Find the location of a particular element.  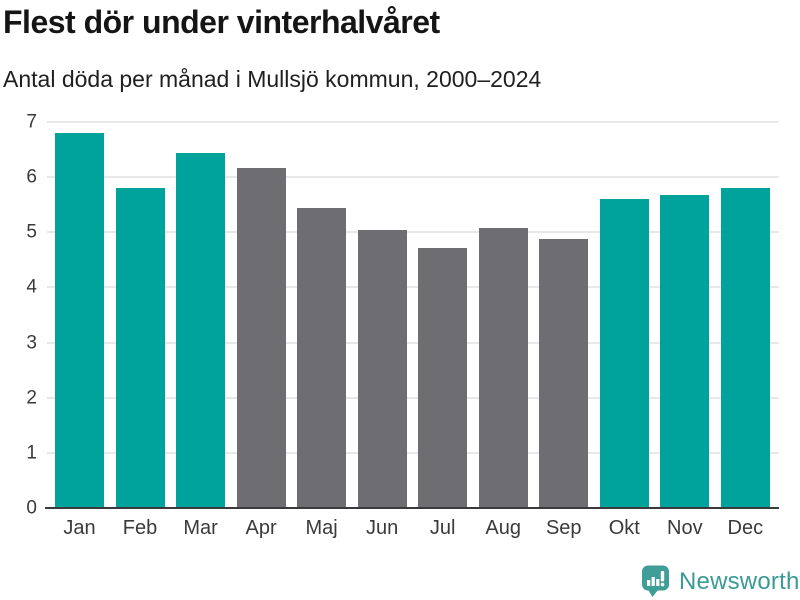

bar-jun is located at coordinates (382, 369).